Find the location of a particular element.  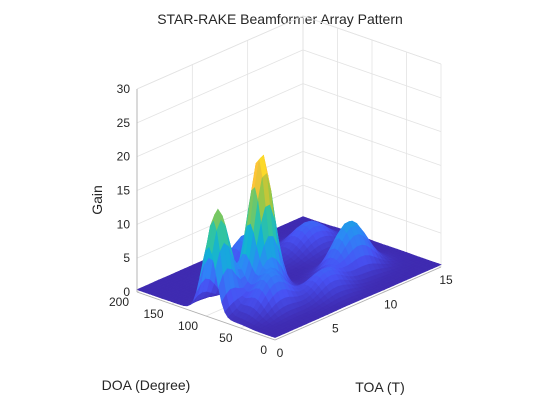

doa-tick-label: 200 is located at coordinates (119, 302).